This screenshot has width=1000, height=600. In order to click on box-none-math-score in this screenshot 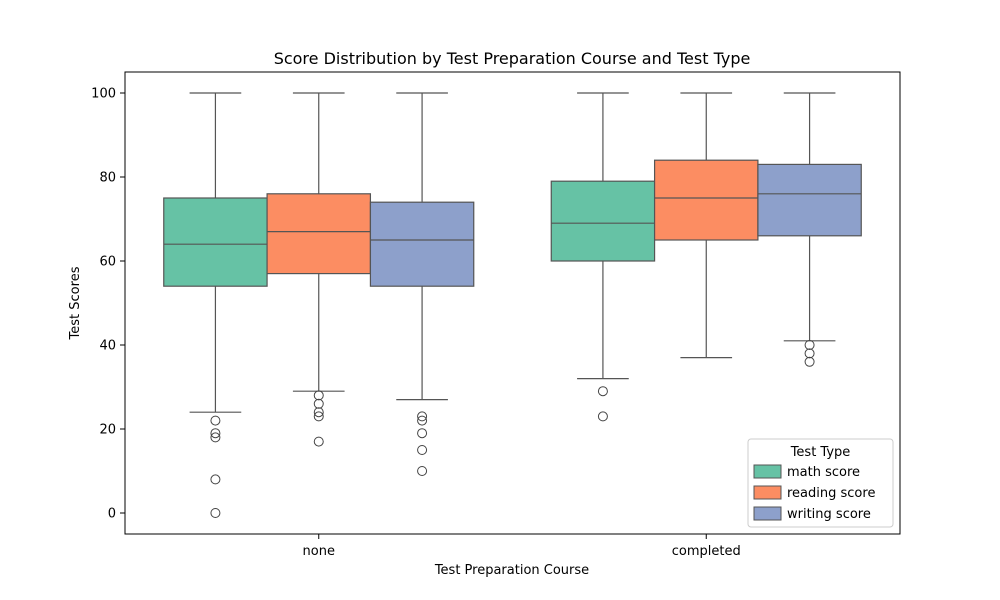, I will do `click(215, 305)`.